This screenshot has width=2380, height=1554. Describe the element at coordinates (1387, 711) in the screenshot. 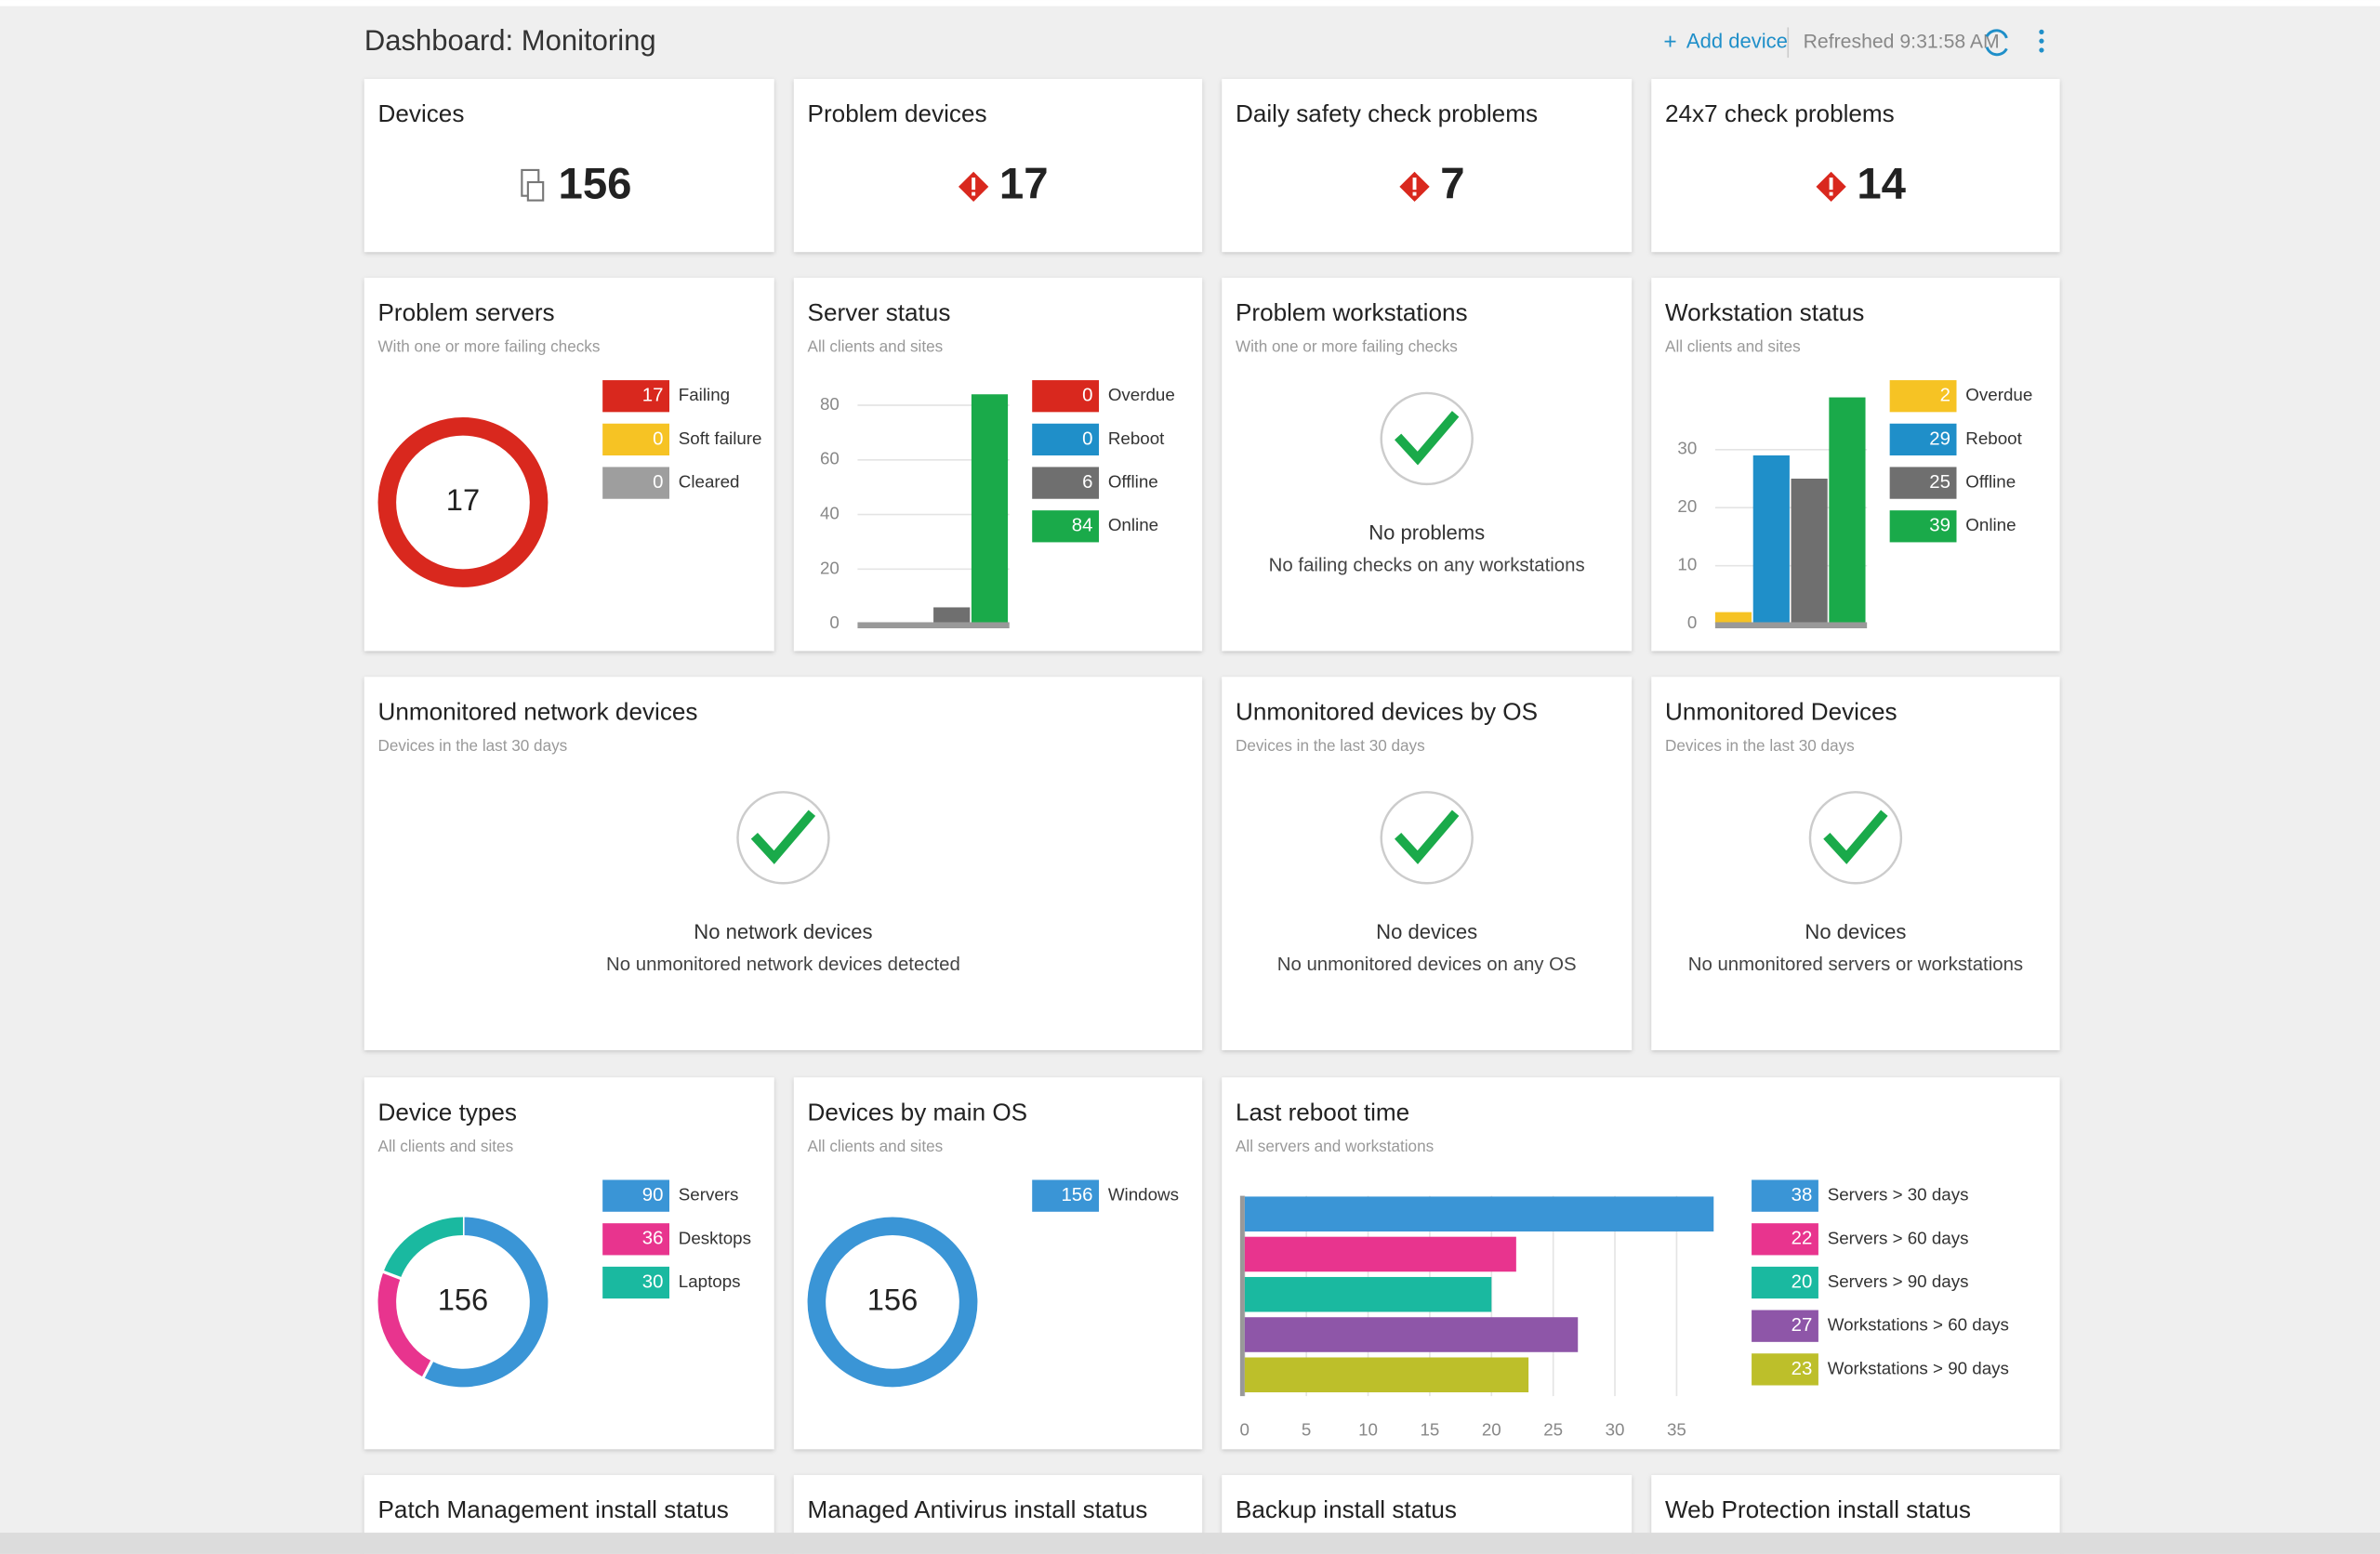

I see `card-title: Unmonitored devices by OS` at that location.